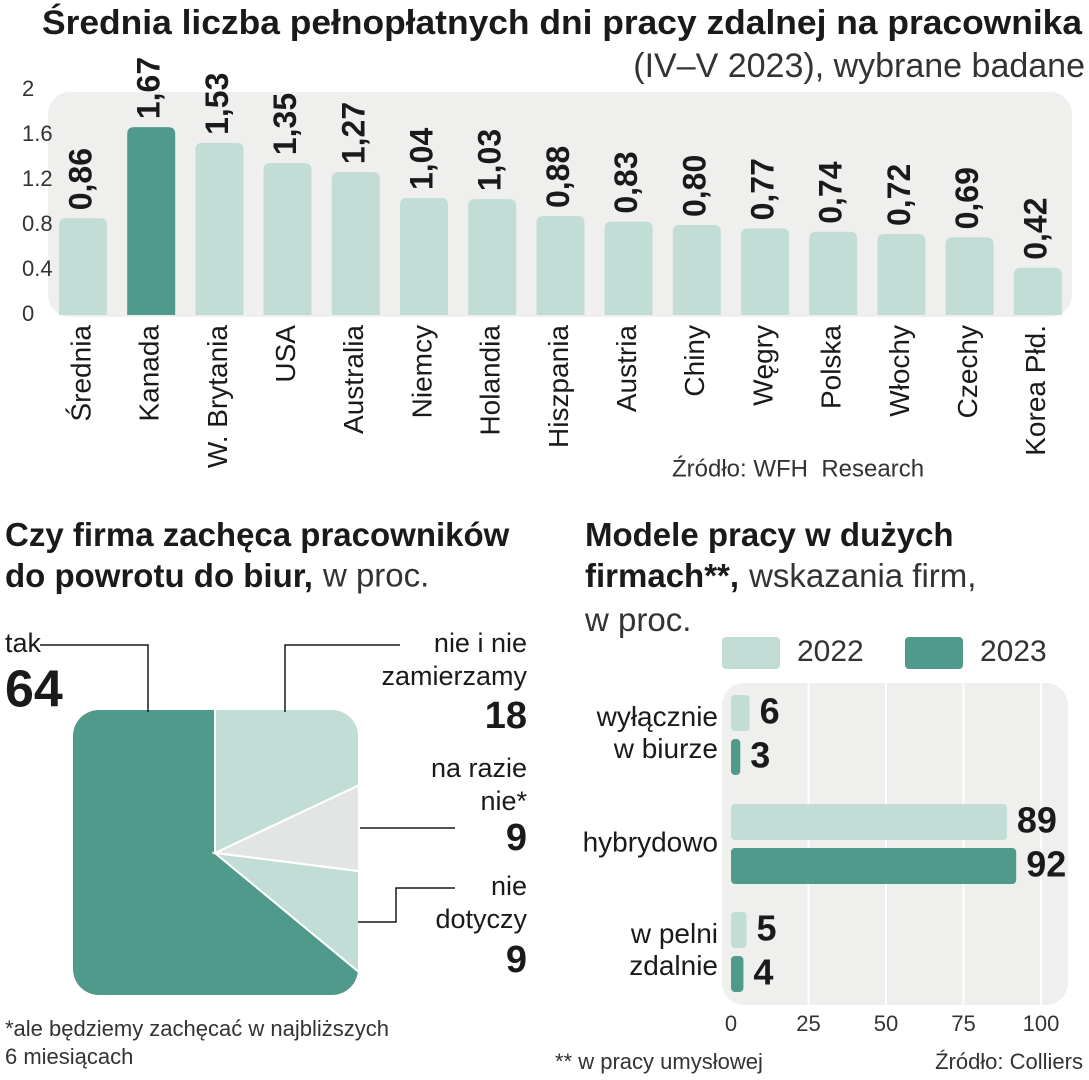 This screenshot has height=1080, width=1089. Describe the element at coordinates (899, 195) in the screenshot. I see `value-label: 0,72` at that location.